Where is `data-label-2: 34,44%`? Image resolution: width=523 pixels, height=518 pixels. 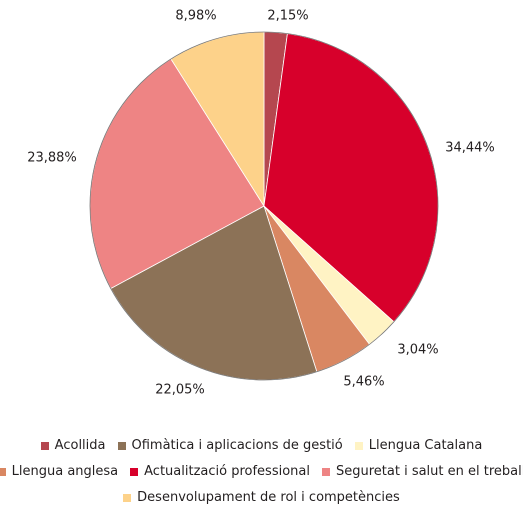 data-label-2: 34,44% is located at coordinates (470, 148).